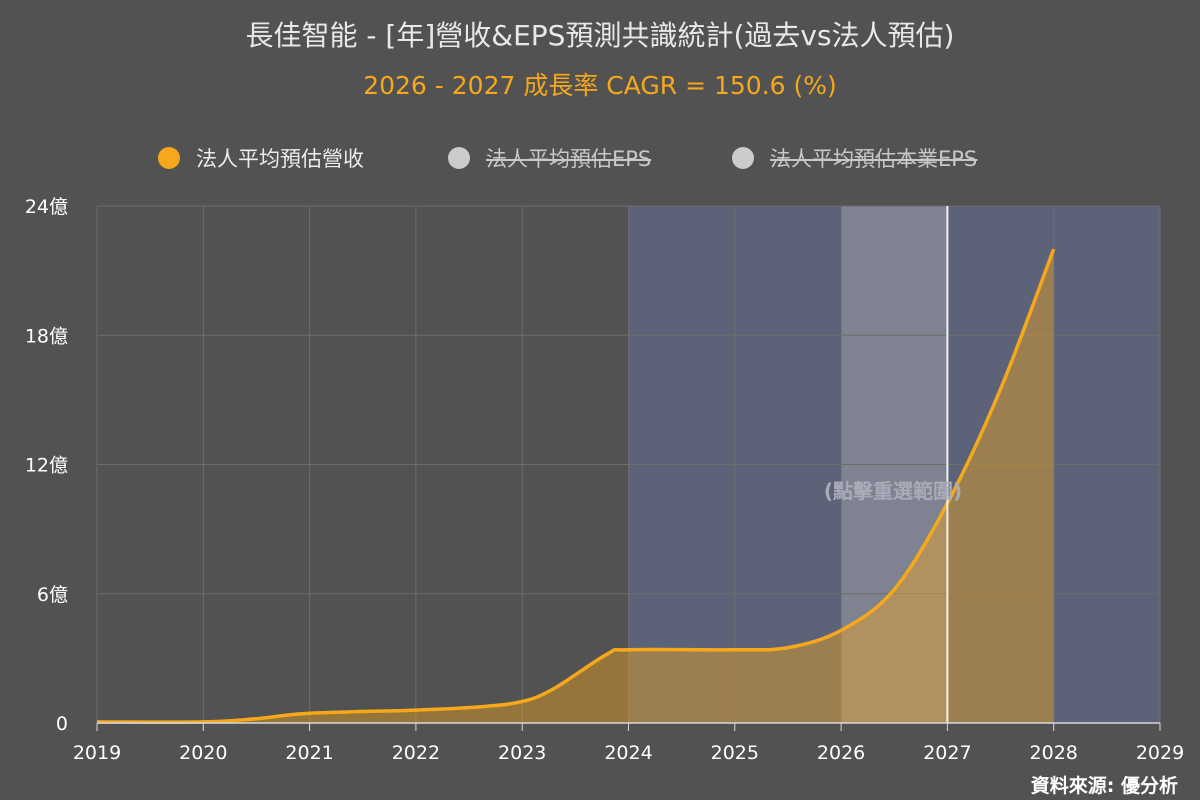 Image resolution: width=1200 pixels, height=800 pixels. I want to click on x-tick-label: 2022, so click(416, 753).